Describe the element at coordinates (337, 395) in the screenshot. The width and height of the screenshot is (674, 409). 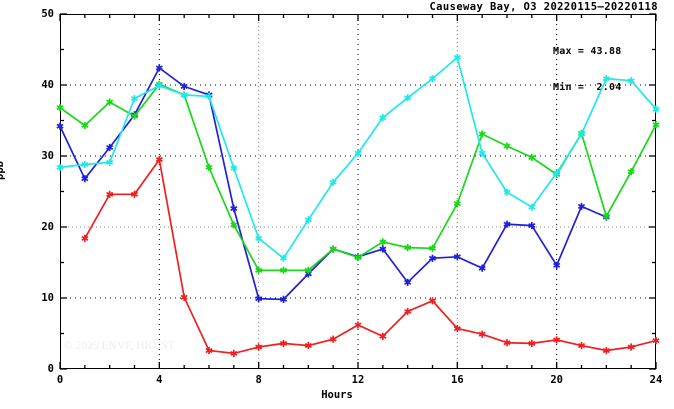
I see `x-axis-title: Hours` at that location.